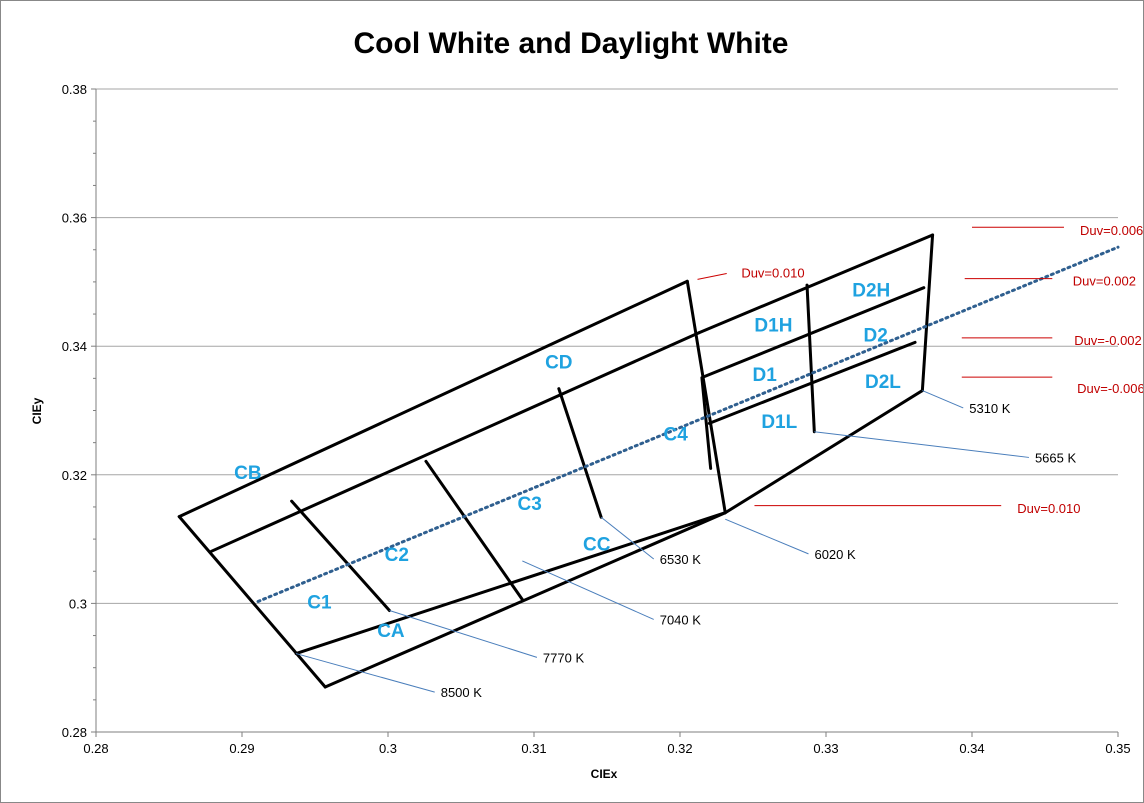 The height and width of the screenshot is (803, 1144). What do you see at coordinates (564, 657) in the screenshot?
I see `cct-label: 7770 K` at bounding box center [564, 657].